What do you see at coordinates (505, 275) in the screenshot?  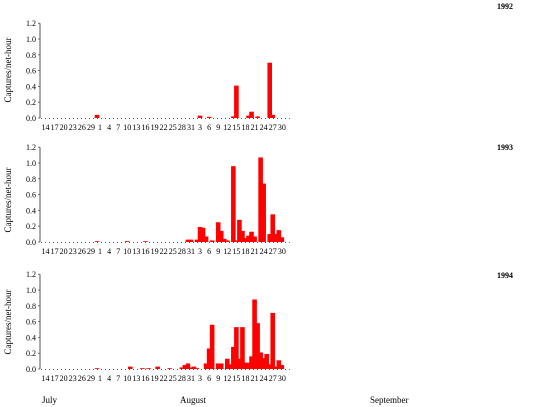 I see `chart-title-year: 1994` at bounding box center [505, 275].